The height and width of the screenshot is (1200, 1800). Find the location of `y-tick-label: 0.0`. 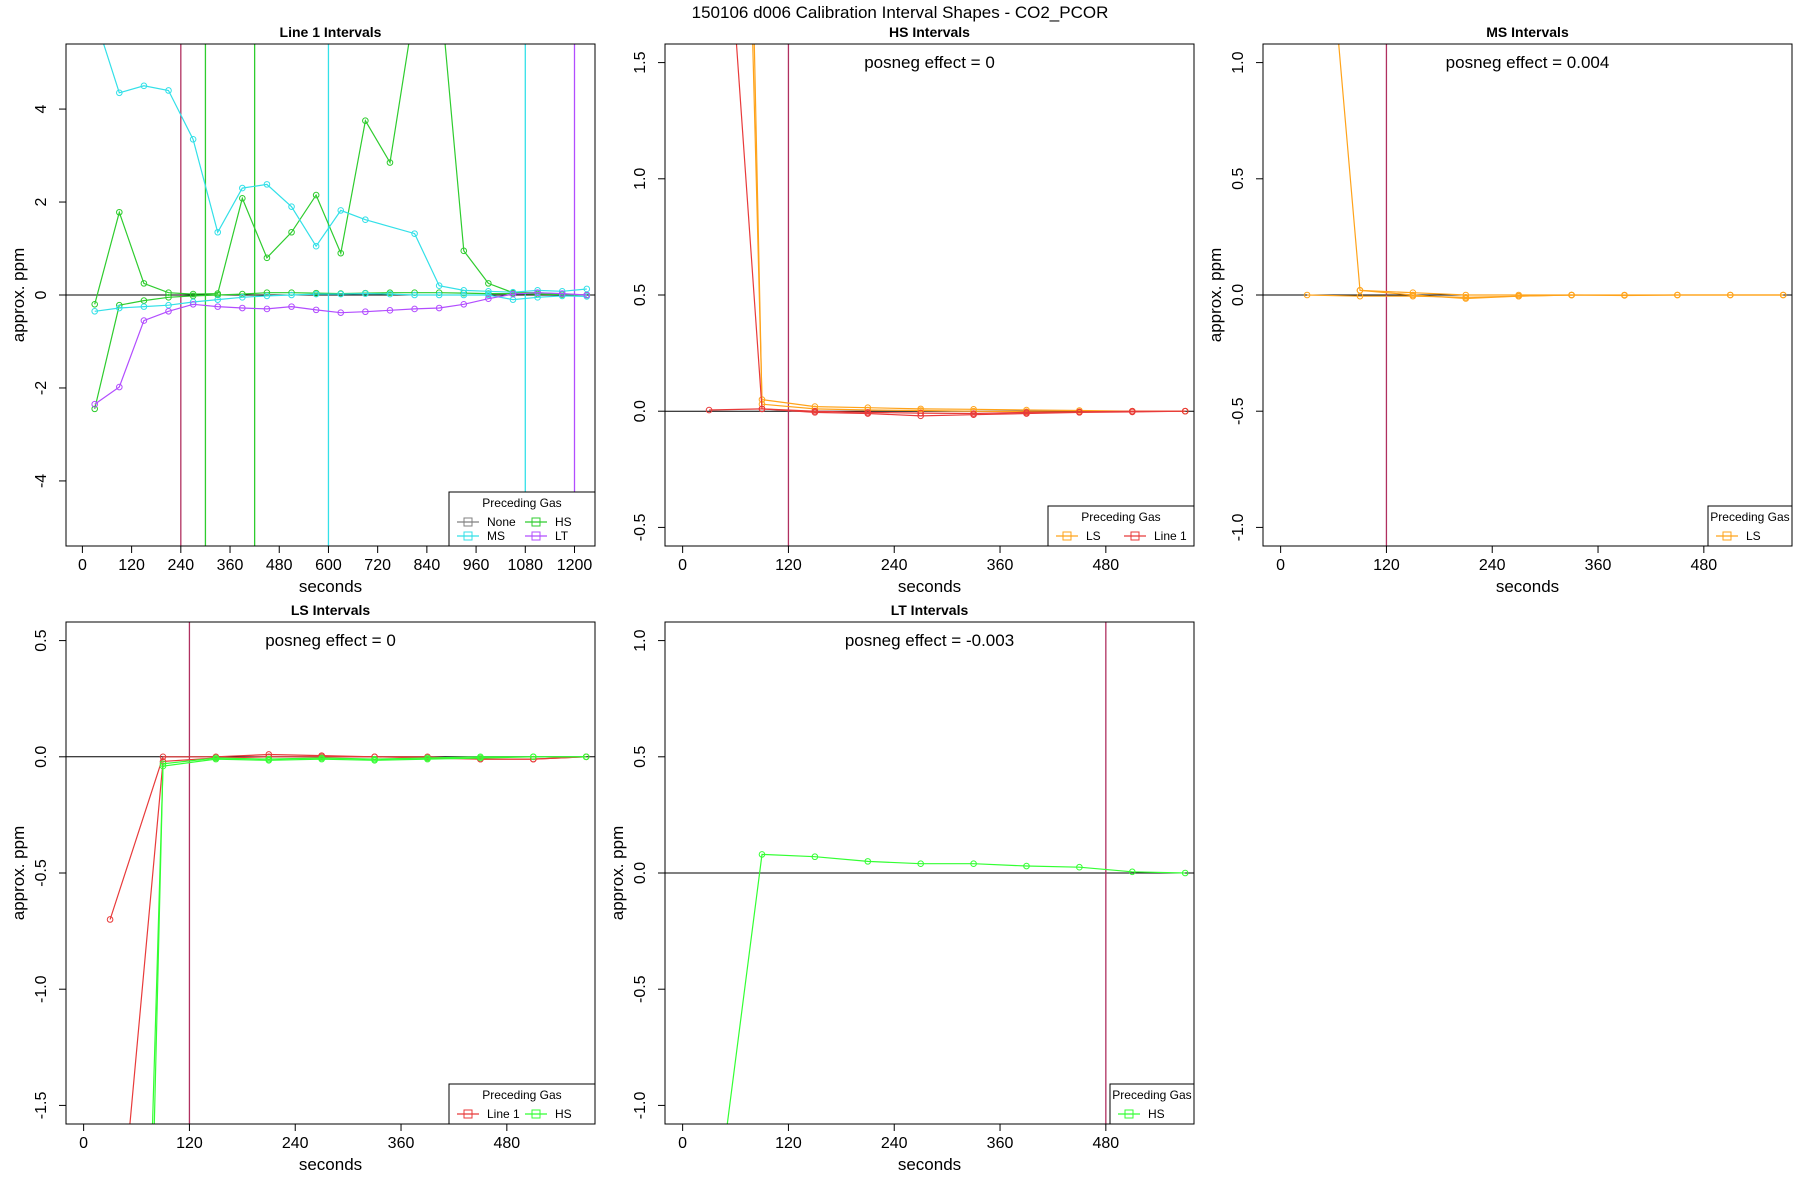

y-tick-label: 0.0 is located at coordinates (1238, 295).